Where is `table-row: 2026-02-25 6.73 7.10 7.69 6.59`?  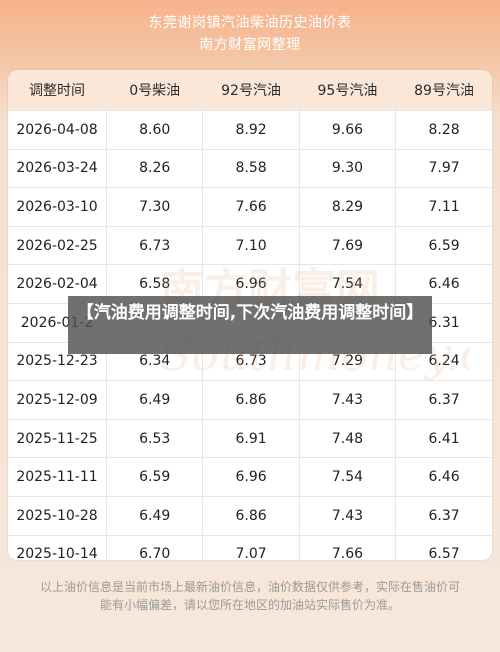 table-row: 2026-02-25 6.73 7.10 7.69 6.59 is located at coordinates (250, 246).